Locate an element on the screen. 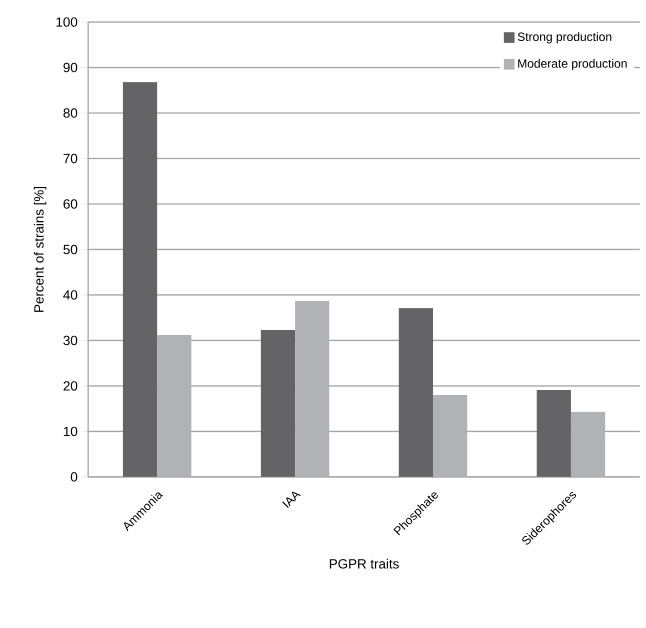  y-tick-label: 60 is located at coordinates (71, 204).